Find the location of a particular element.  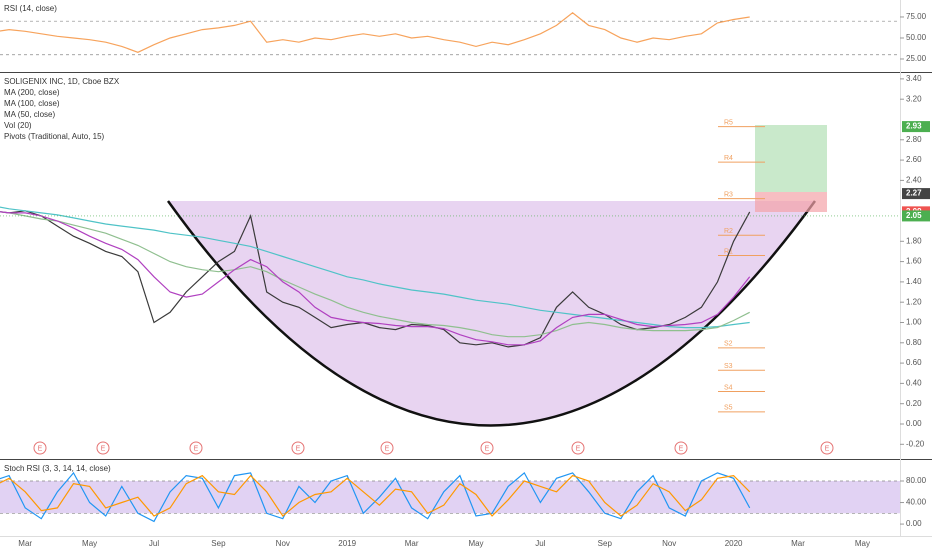

legend-entry: Pivots (Traditional, Auto, 15) is located at coordinates (54, 136).